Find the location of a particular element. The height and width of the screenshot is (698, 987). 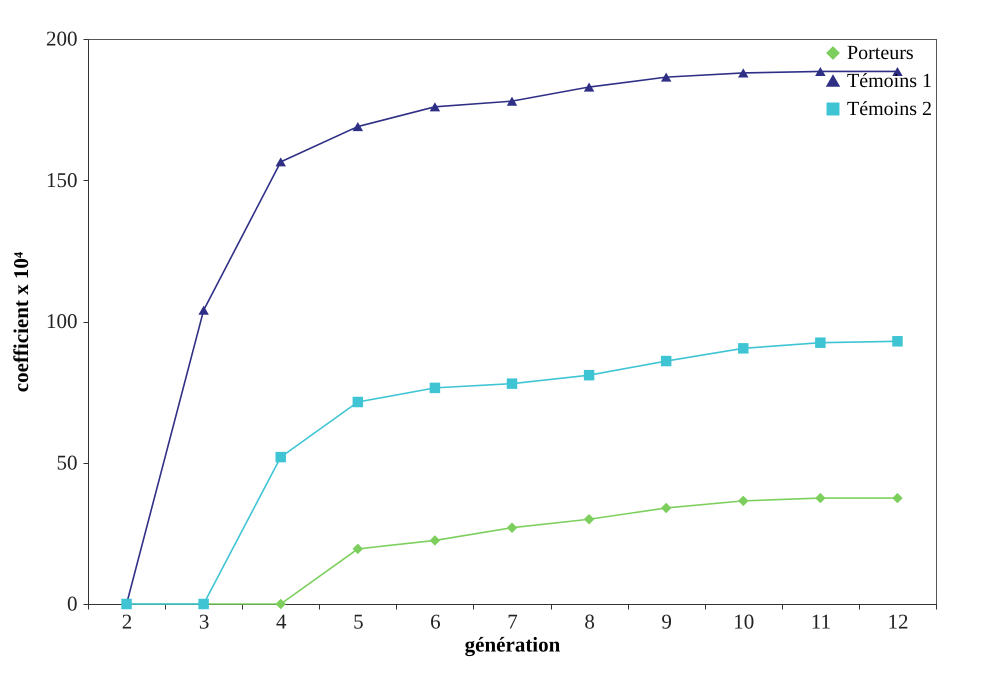

x-tick-label: 11 is located at coordinates (820, 622).